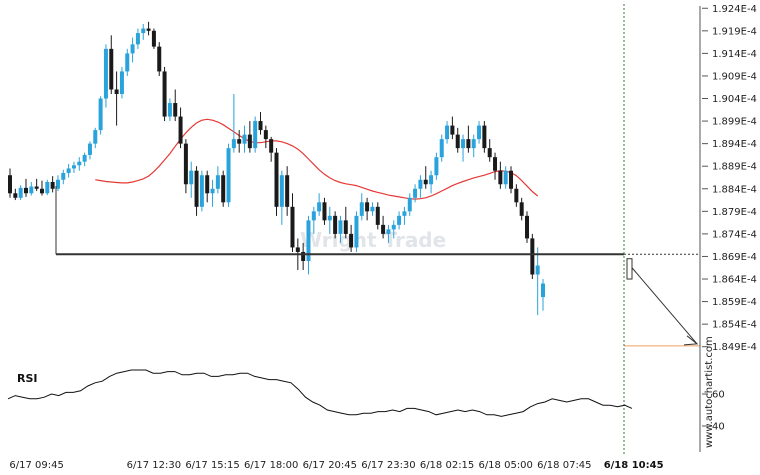 The height and width of the screenshot is (475, 760). Describe the element at coordinates (734, 54) in the screenshot. I see `y-tick-label: 1.914E-4` at that location.